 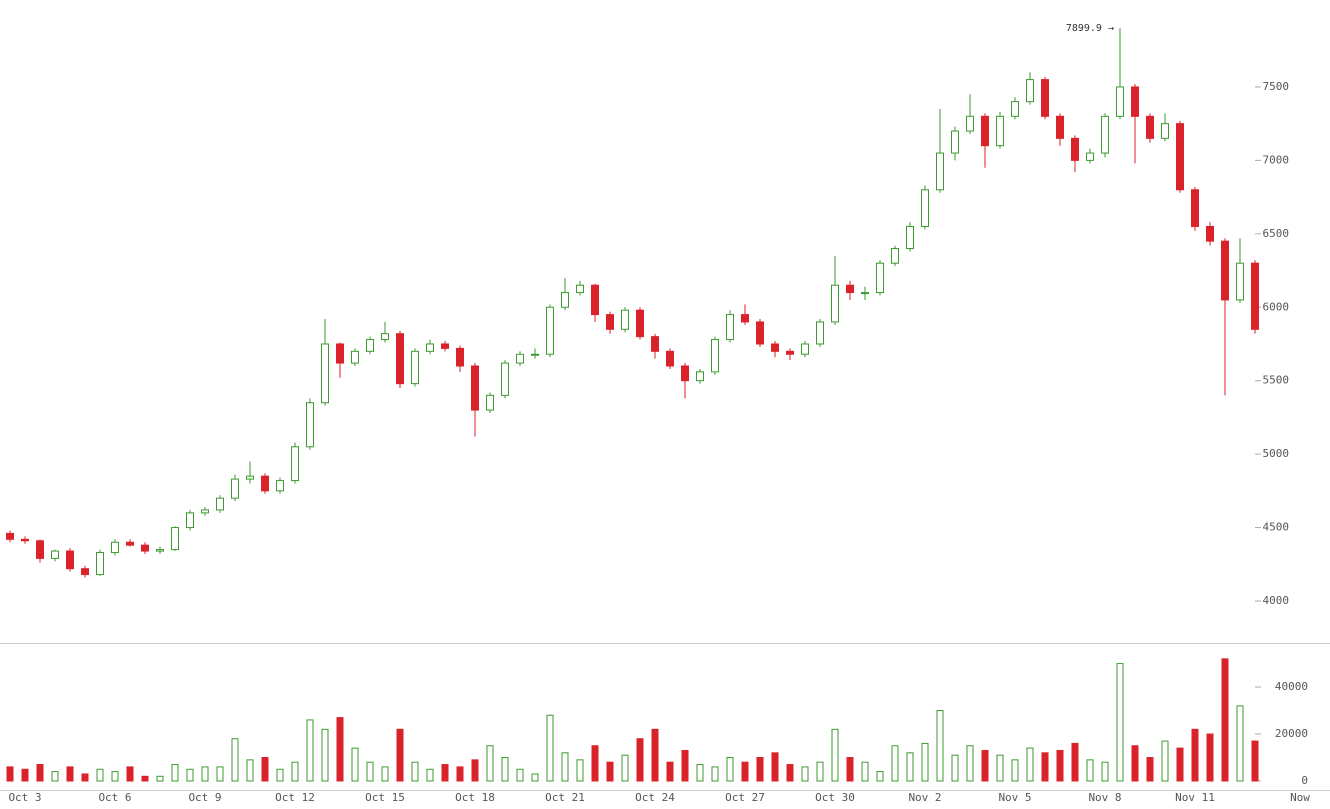 What do you see at coordinates (1104, 797) in the screenshot?
I see `x-tick-label: Nov 8` at bounding box center [1104, 797].